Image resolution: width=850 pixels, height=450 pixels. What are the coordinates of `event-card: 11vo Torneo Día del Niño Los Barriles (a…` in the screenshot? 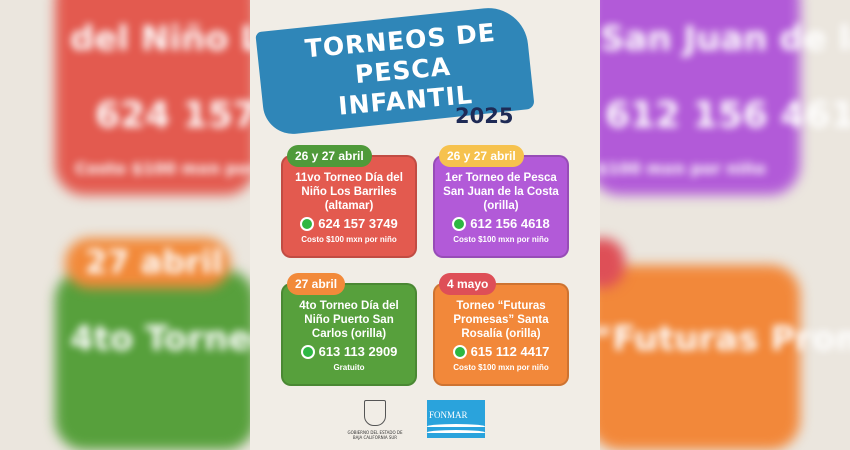 It's located at (349, 206).